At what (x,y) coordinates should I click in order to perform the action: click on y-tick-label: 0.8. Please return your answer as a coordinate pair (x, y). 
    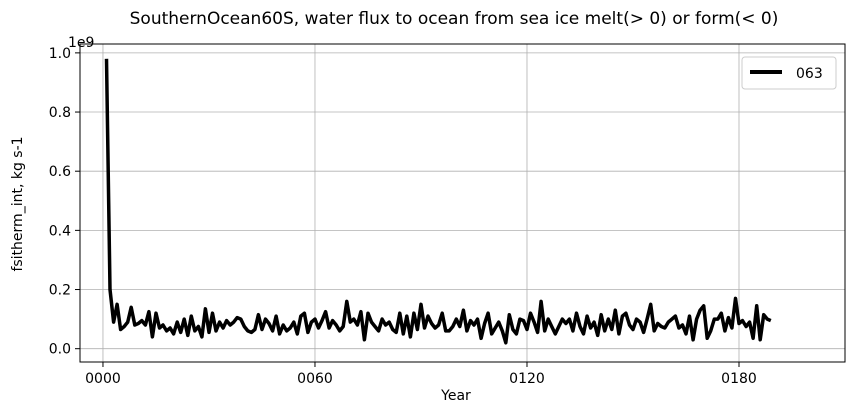
    Looking at the image, I should click on (60, 113).